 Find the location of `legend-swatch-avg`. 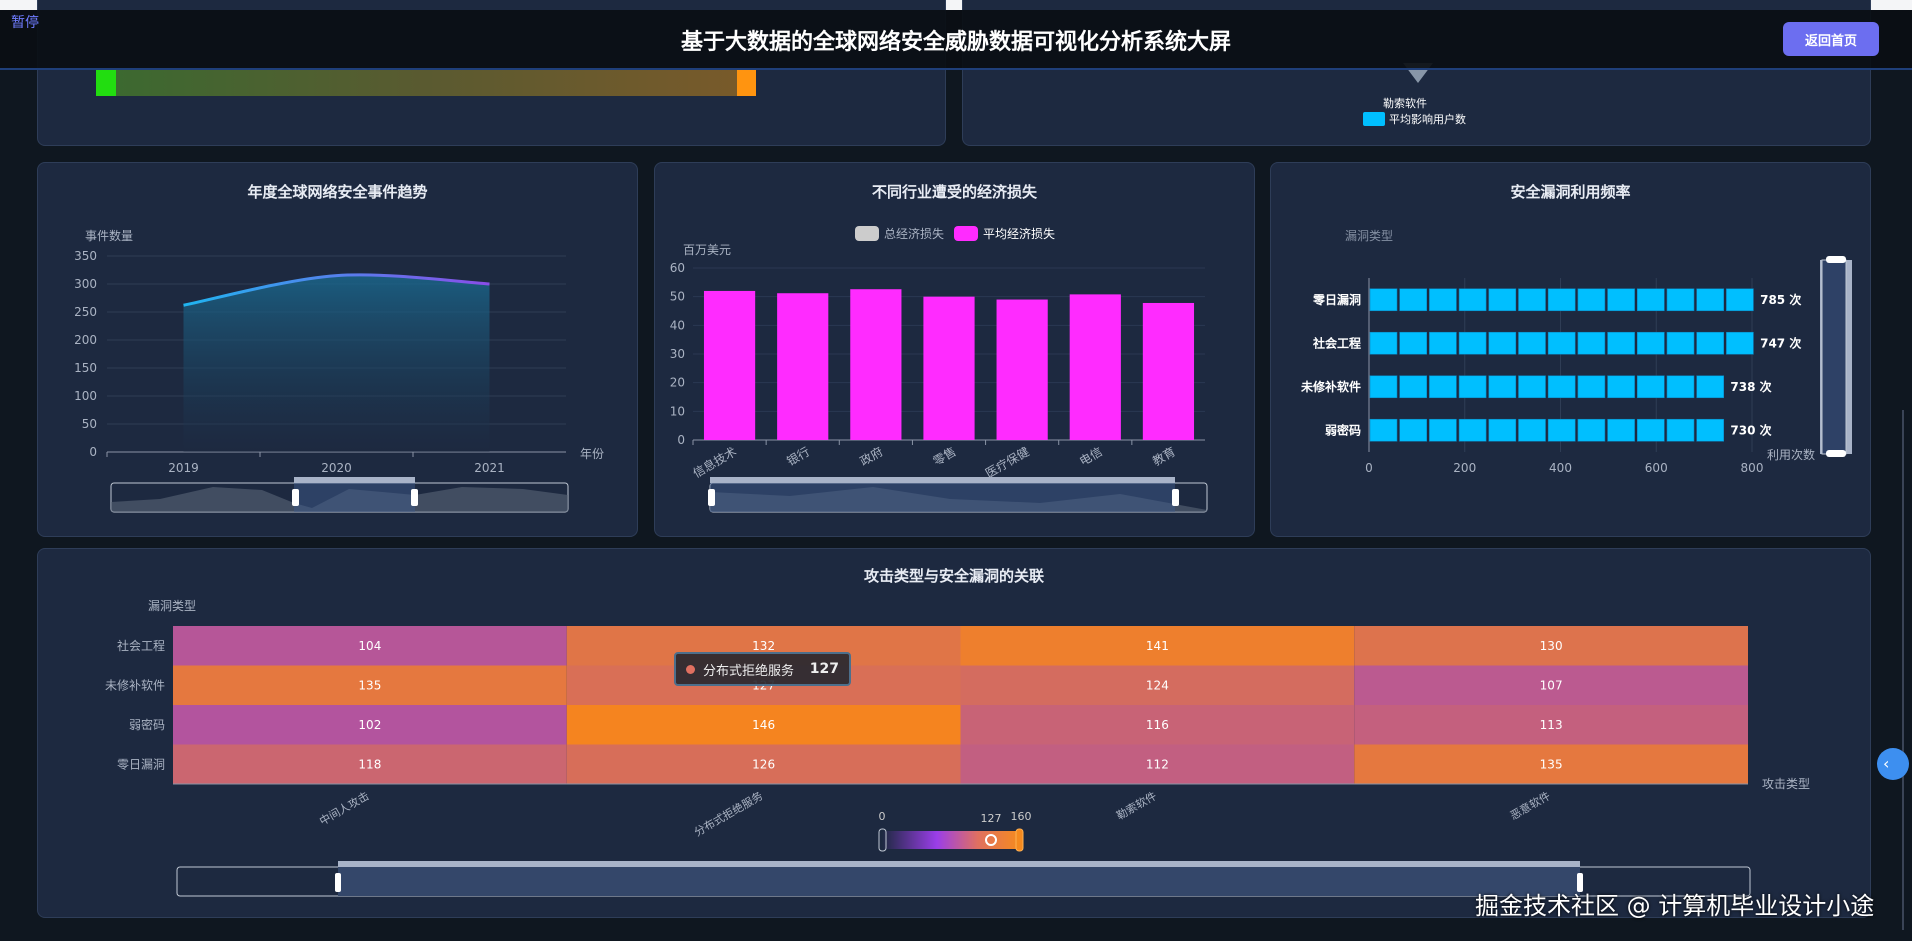

legend-swatch-avg is located at coordinates (966, 233).